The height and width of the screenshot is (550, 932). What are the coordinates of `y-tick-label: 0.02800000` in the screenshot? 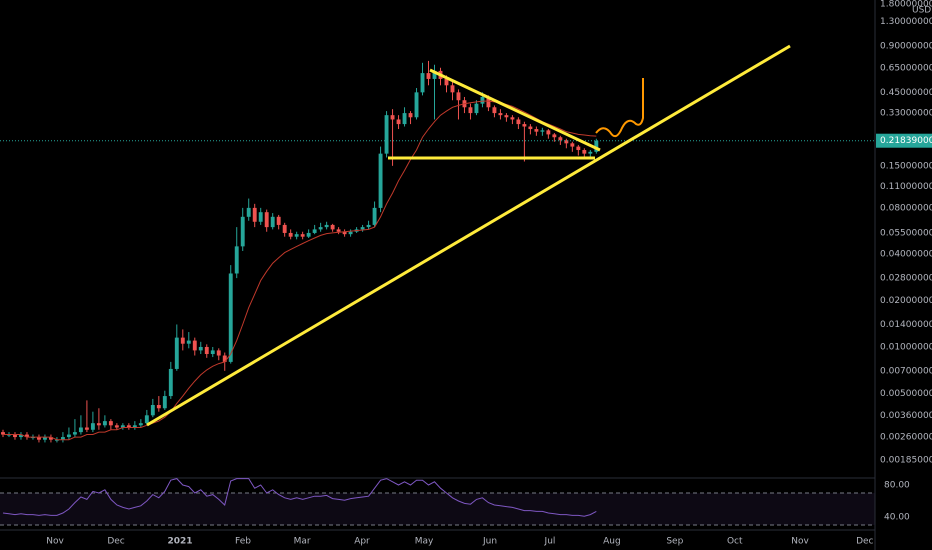 It's located at (906, 279).